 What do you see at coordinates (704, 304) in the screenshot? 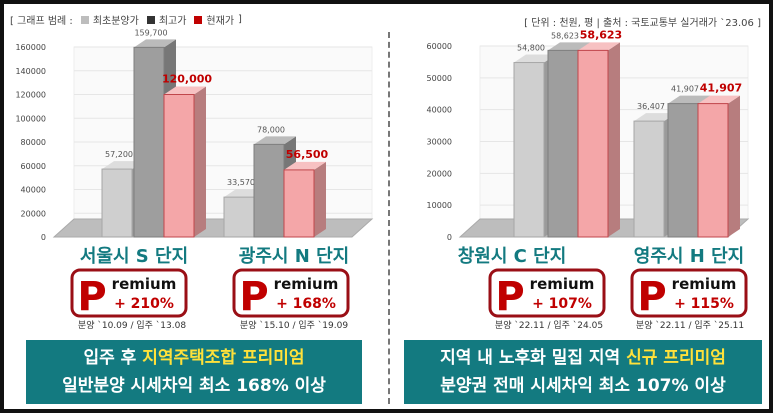
I see `premium-badge-percent: + 115%` at bounding box center [704, 304].